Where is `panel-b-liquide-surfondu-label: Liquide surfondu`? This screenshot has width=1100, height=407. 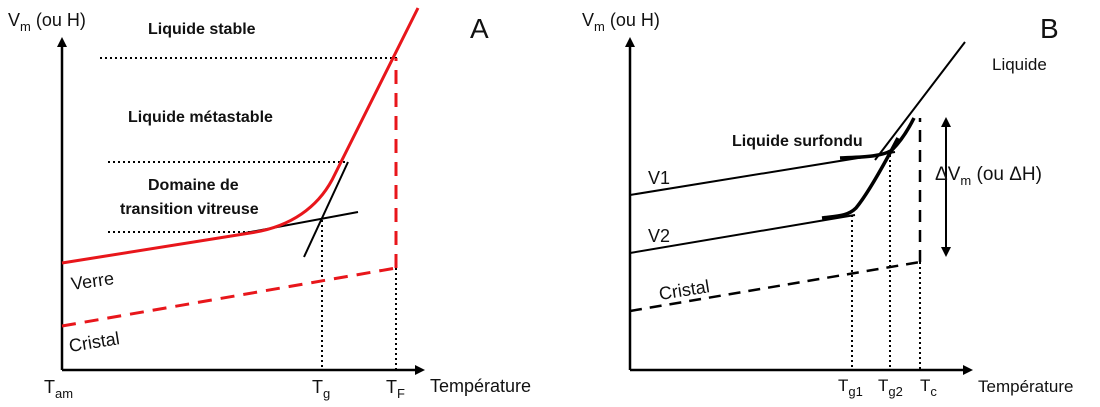 panel-b-liquide-surfondu-label: Liquide surfondu is located at coordinates (797, 141).